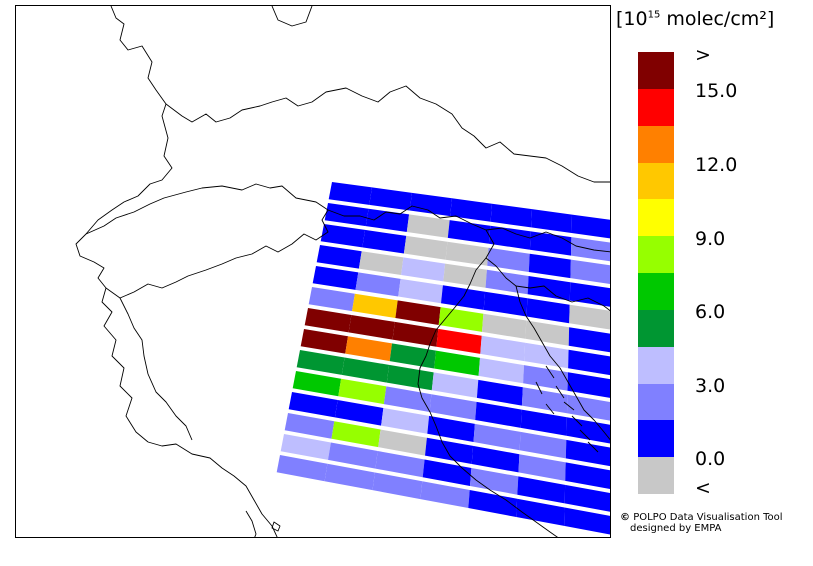  Describe the element at coordinates (562, 363) in the screenshot. I see `adriatic-coast-croatia` at that location.